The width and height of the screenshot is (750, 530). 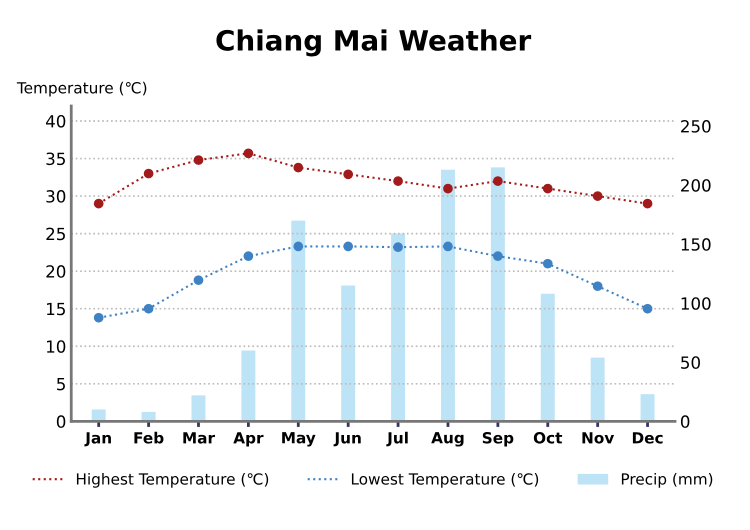 I want to click on y-axis-title: Temperature (℃), so click(x=81, y=89).